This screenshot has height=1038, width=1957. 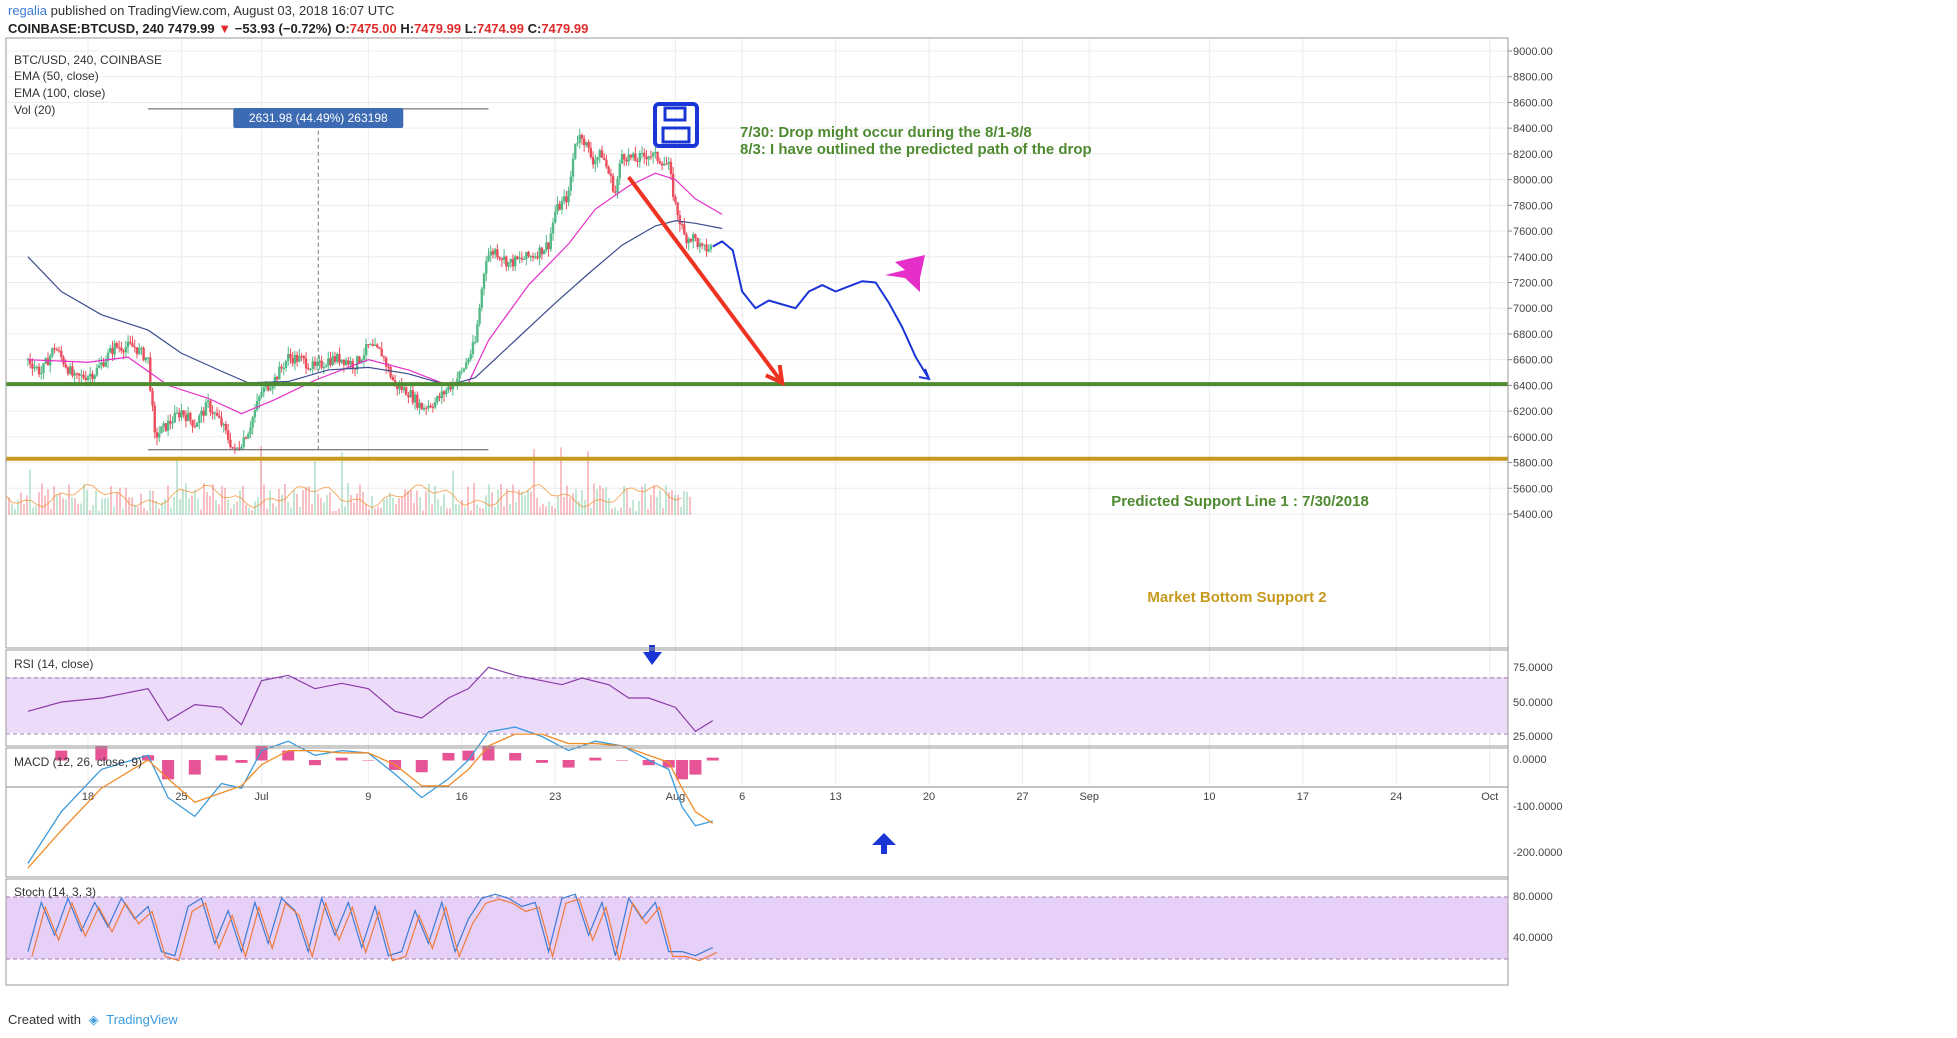 I want to click on pane-border, so click(x=757, y=812).